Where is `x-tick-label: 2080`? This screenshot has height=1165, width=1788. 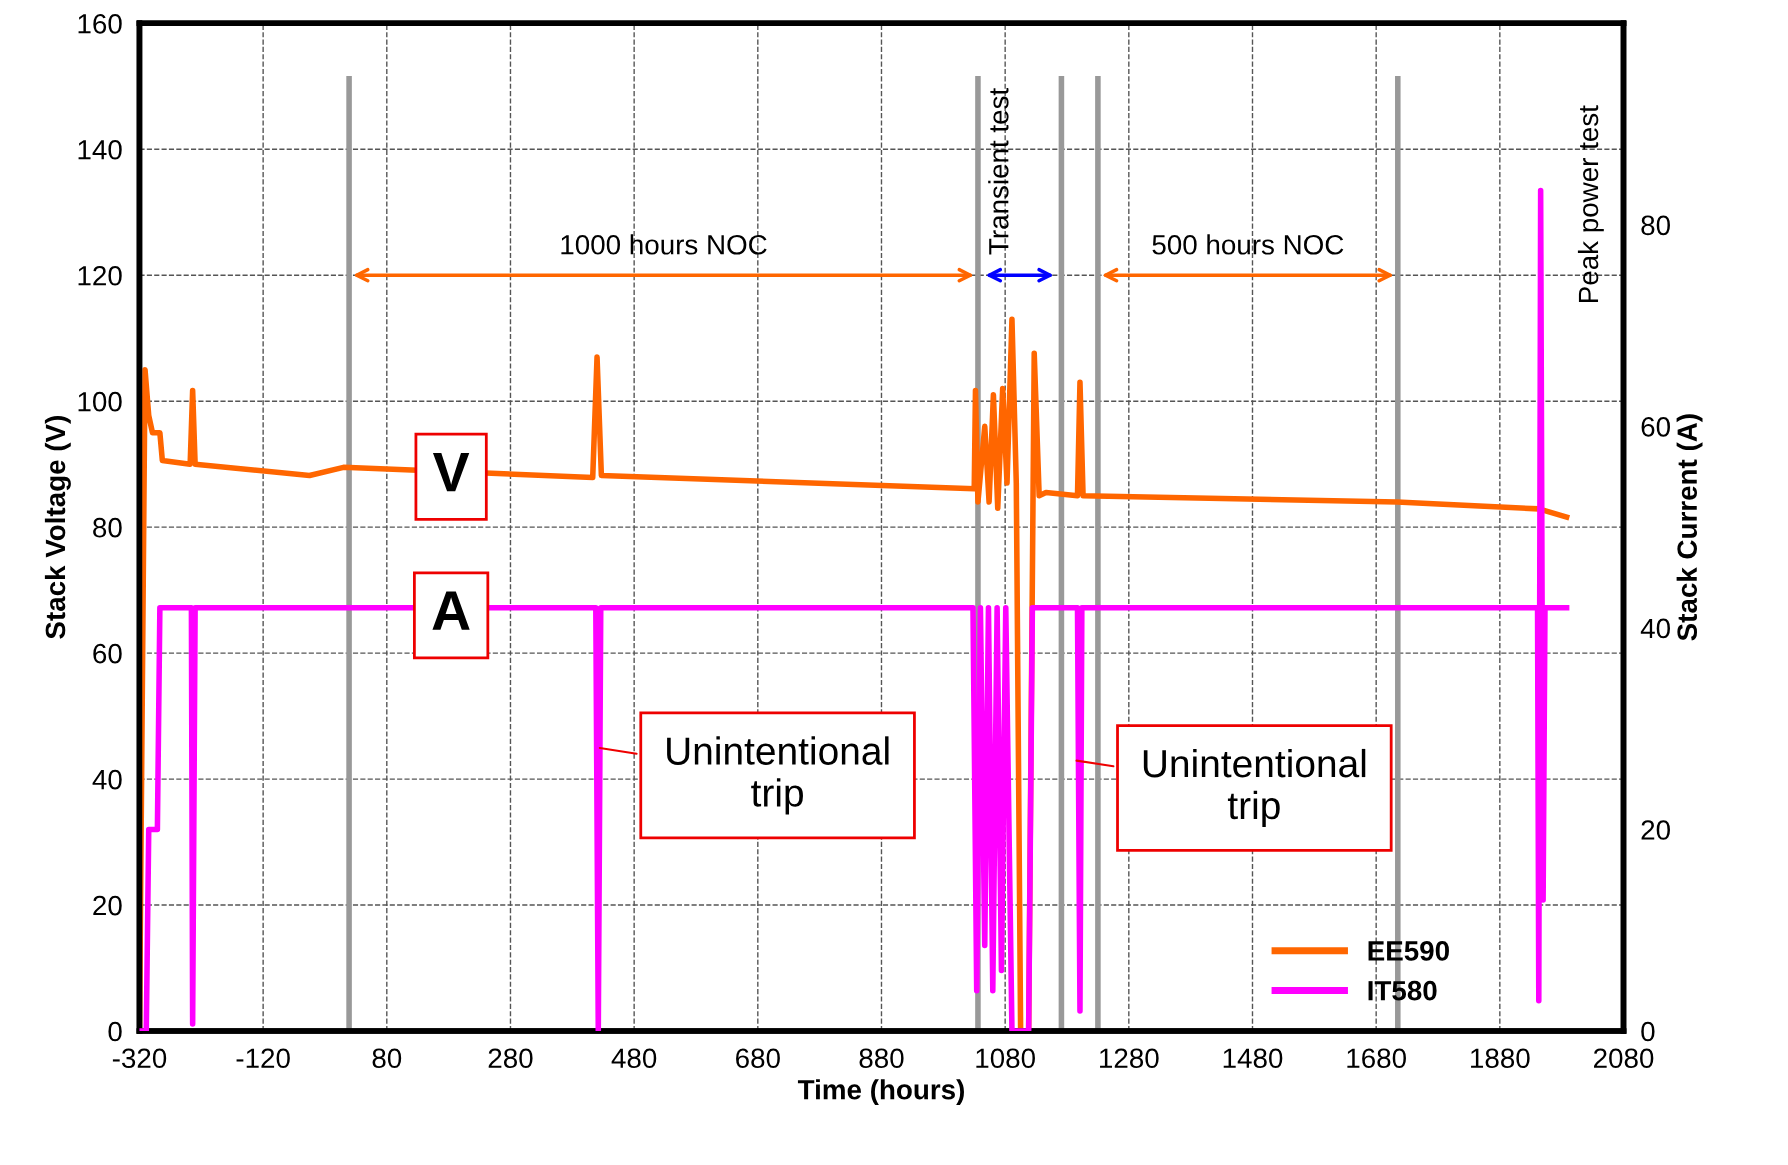
x-tick-label: 2080 is located at coordinates (1624, 1058).